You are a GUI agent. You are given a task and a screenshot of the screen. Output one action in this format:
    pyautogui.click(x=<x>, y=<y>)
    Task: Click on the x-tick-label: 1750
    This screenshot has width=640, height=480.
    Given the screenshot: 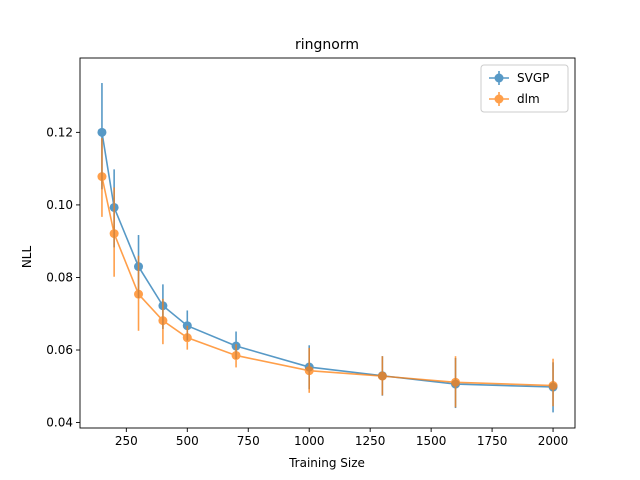 What is the action you would take?
    pyautogui.click(x=492, y=441)
    